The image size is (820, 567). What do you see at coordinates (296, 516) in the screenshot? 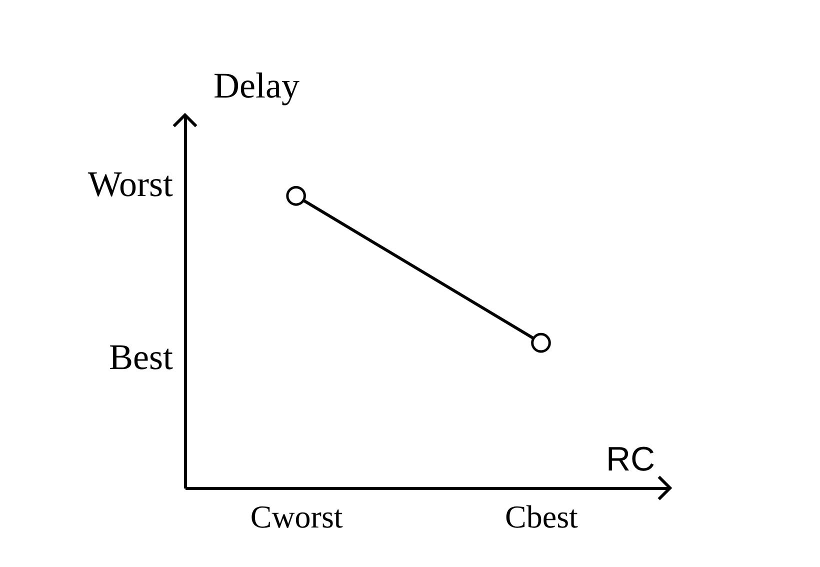
I see `x-tick-label: Cworst` at bounding box center [296, 516].